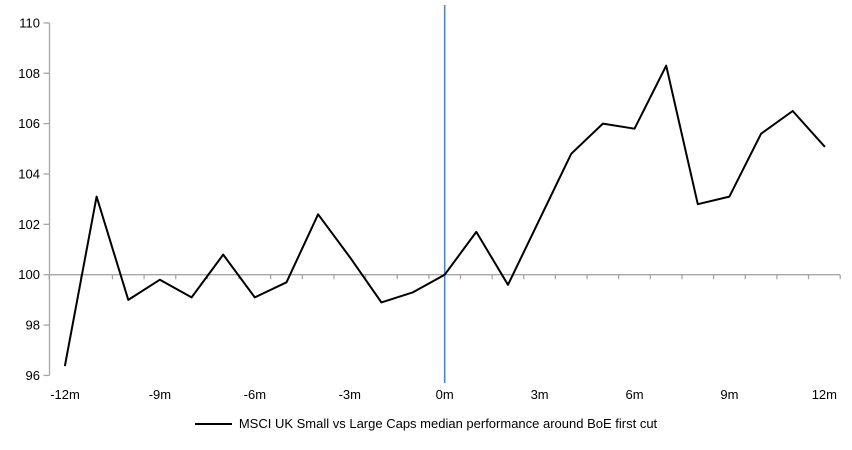 This screenshot has height=450, width=852. What do you see at coordinates (634, 394) in the screenshot?
I see `x-axis-label: 6m` at bounding box center [634, 394].